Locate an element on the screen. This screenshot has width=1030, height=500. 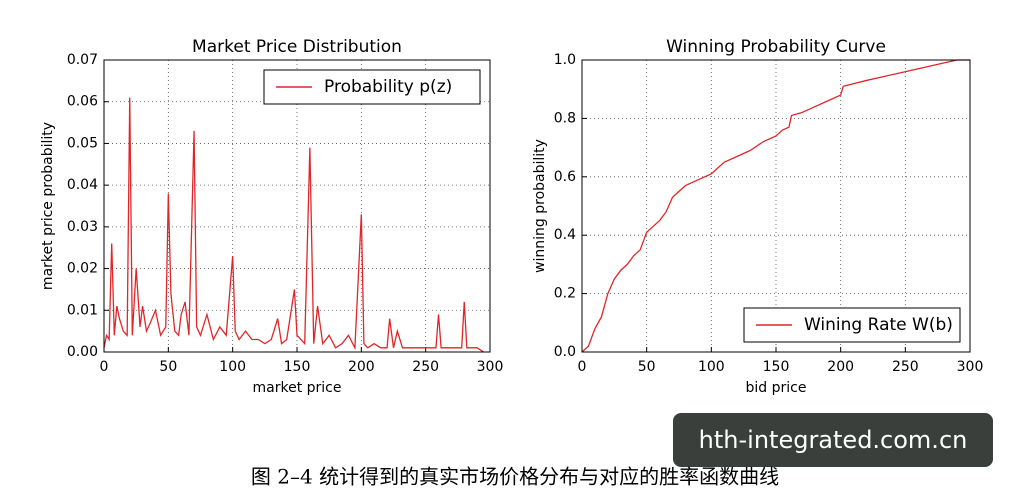
y-tick-label: 0.04 is located at coordinates (82, 185).